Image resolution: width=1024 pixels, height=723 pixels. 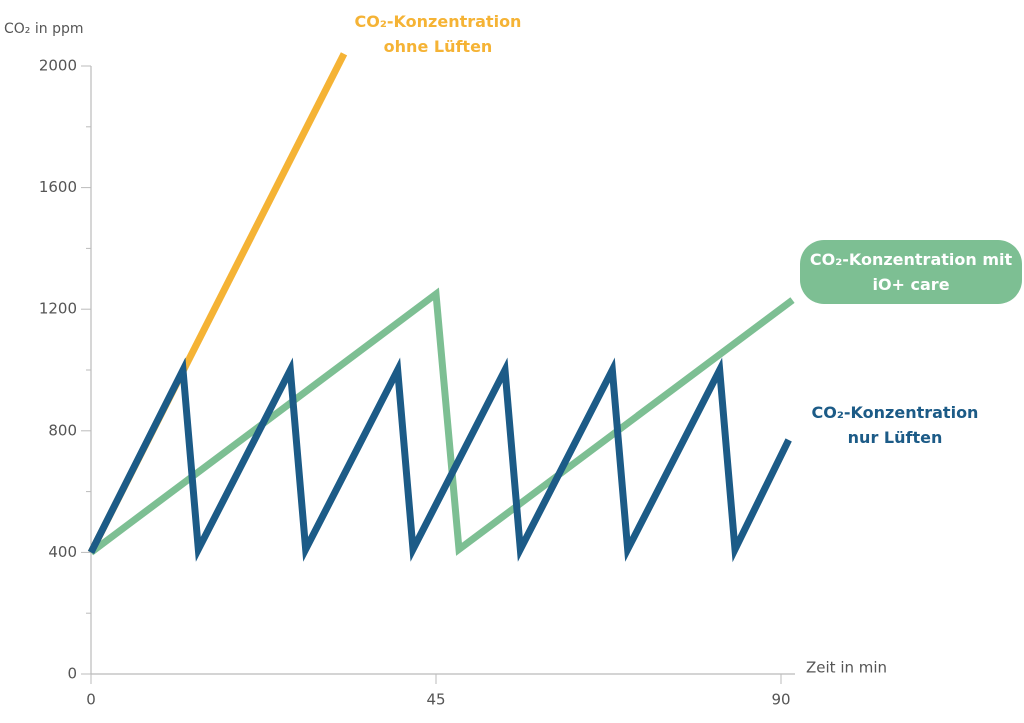 What do you see at coordinates (62, 552) in the screenshot?
I see `y-tick-label: 400` at bounding box center [62, 552].